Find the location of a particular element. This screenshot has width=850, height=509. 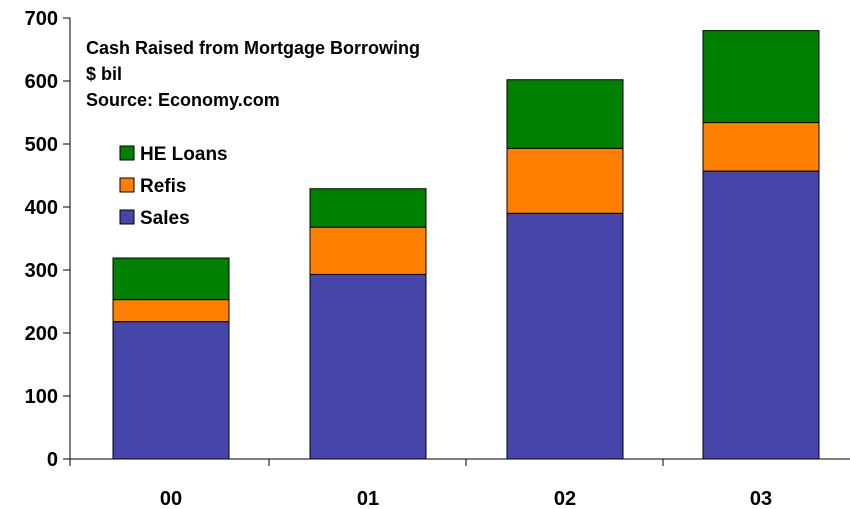

y-tick-label: 300 is located at coordinates (41, 271).